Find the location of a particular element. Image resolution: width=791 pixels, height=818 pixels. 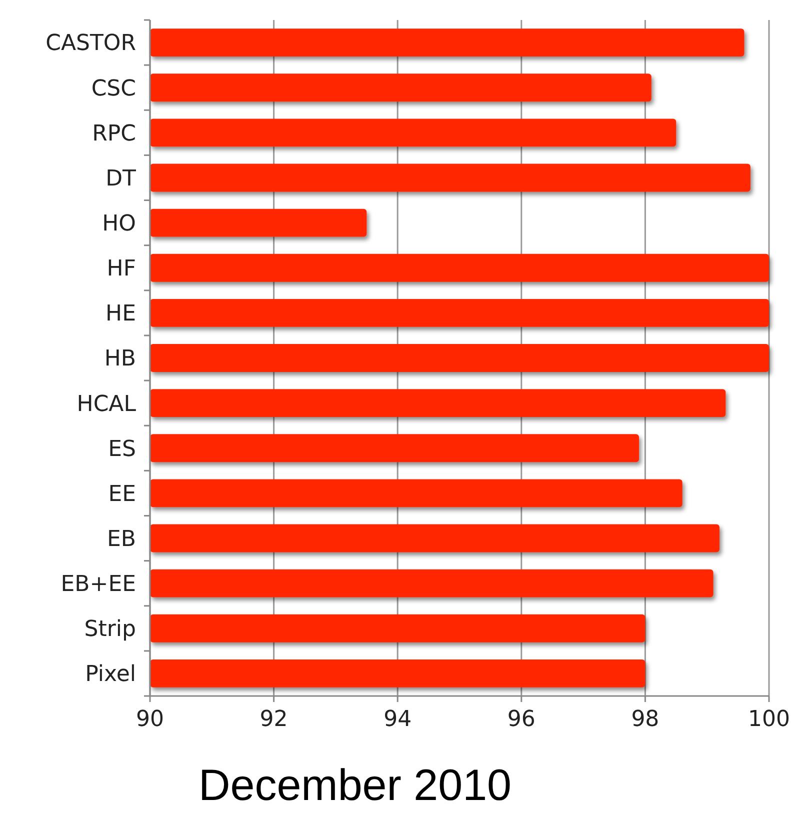

y-tick-label: Pixel is located at coordinates (110, 675).